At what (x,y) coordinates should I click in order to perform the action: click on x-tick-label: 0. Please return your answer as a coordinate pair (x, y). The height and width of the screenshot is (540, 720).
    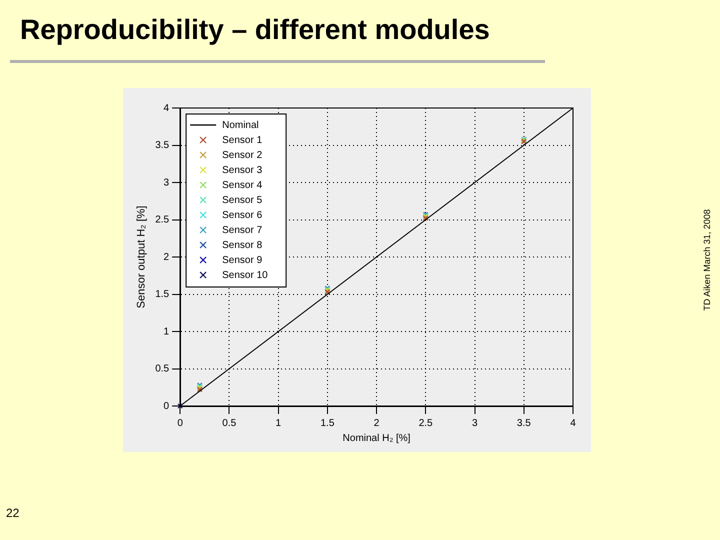
    Looking at the image, I should click on (180, 423).